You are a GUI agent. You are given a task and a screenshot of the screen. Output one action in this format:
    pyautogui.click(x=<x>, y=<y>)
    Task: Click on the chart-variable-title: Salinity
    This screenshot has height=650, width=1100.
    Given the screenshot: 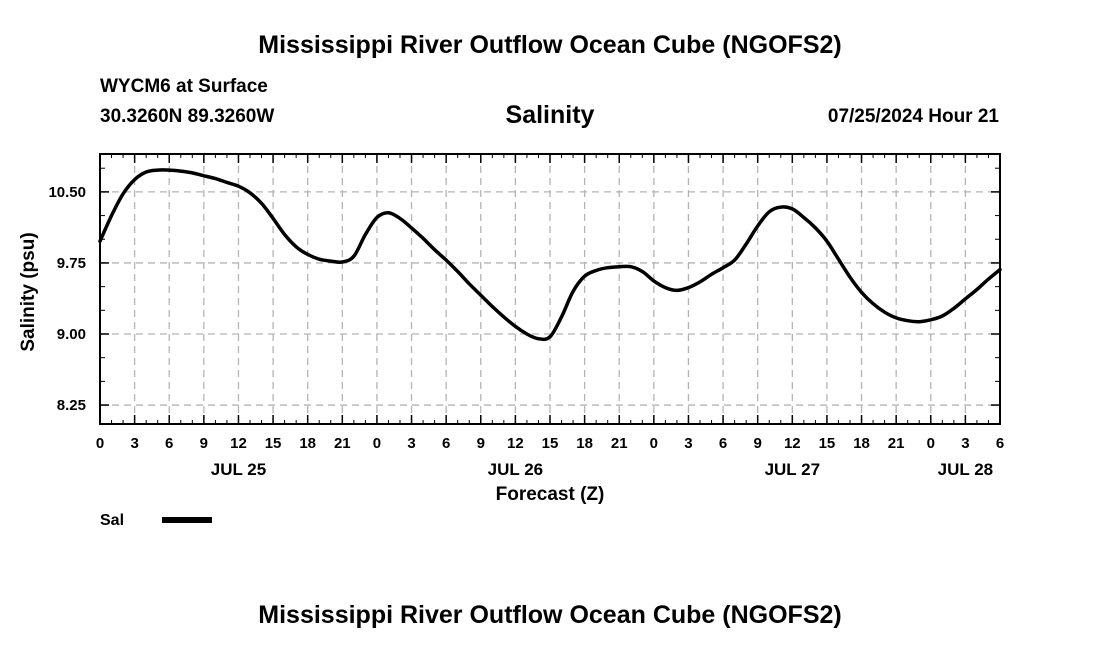 What is the action you would take?
    pyautogui.click(x=550, y=115)
    